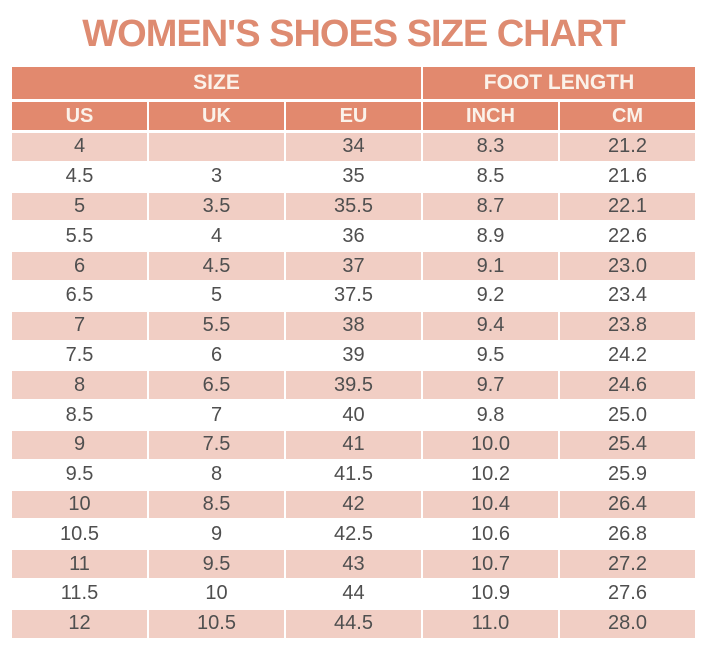  I want to click on table-cell: 10.2, so click(490, 474).